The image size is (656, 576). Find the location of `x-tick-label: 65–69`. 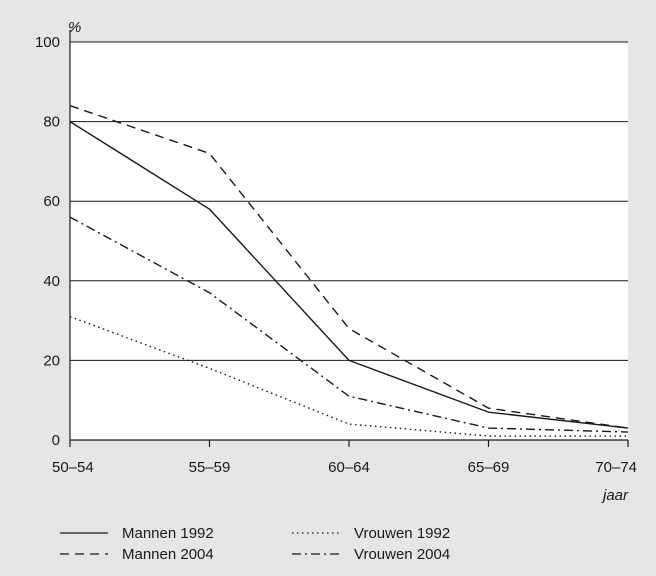

x-tick-label: 65–69 is located at coordinates (489, 467).